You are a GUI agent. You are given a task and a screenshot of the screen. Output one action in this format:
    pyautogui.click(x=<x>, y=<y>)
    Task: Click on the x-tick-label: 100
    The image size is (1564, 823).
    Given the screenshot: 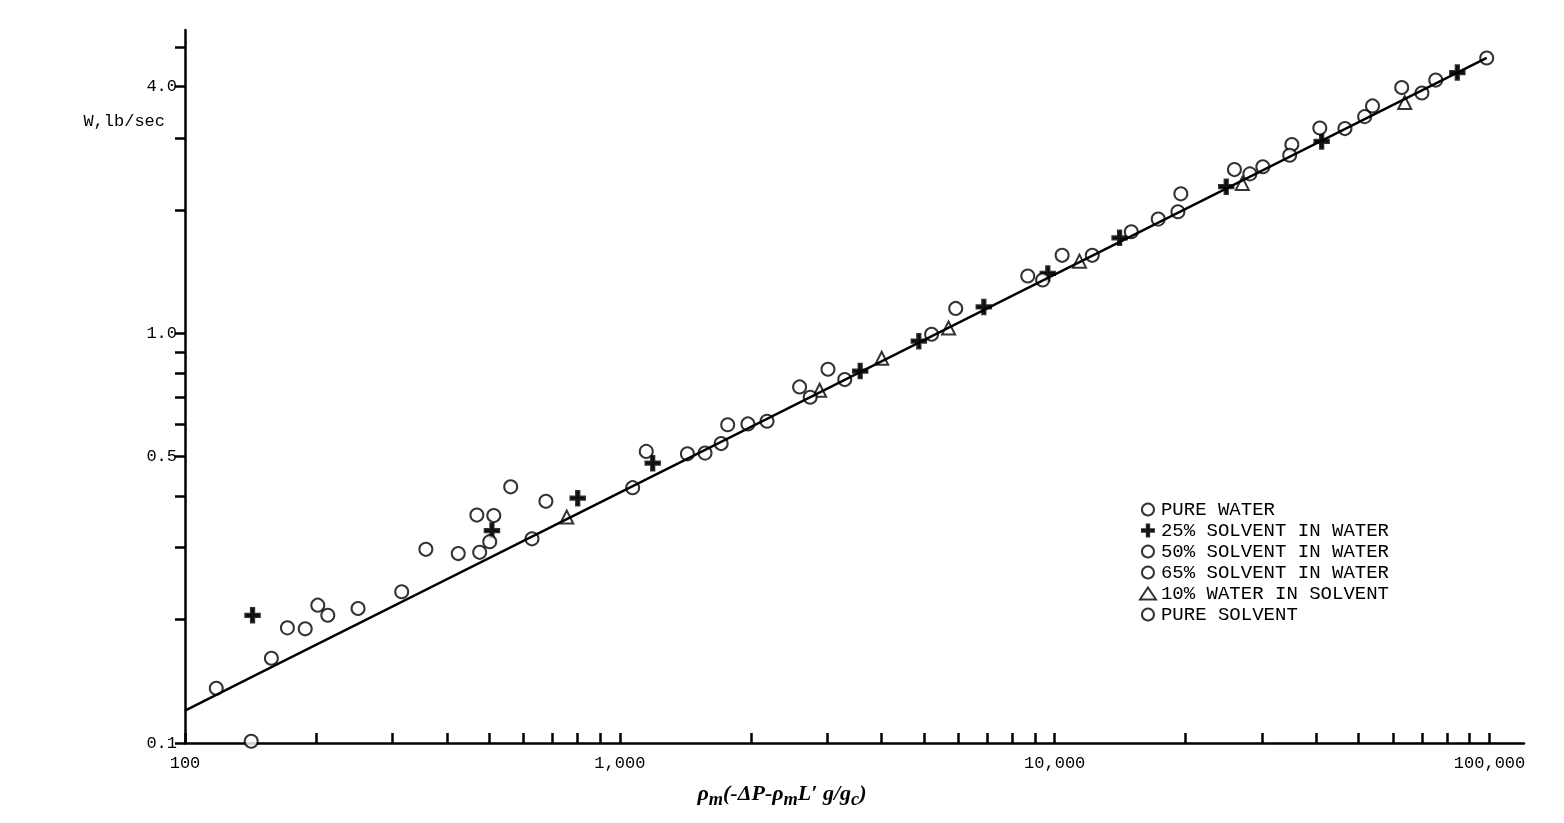 What is the action you would take?
    pyautogui.click(x=185, y=763)
    